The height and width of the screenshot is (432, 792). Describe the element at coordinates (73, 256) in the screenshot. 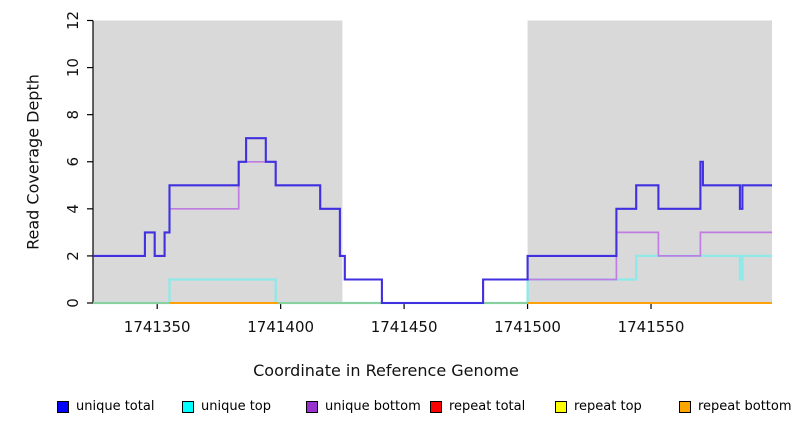

I see `y-tick-label: 2` at that location.